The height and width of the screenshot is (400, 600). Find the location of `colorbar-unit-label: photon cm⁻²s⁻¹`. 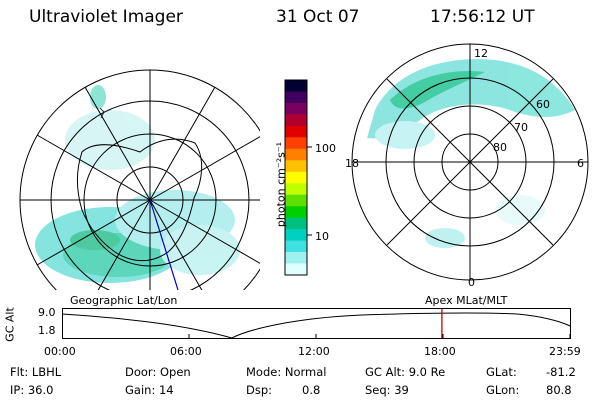

colorbar-unit-label: photon cm⁻²s⁻¹ is located at coordinates (281, 184).